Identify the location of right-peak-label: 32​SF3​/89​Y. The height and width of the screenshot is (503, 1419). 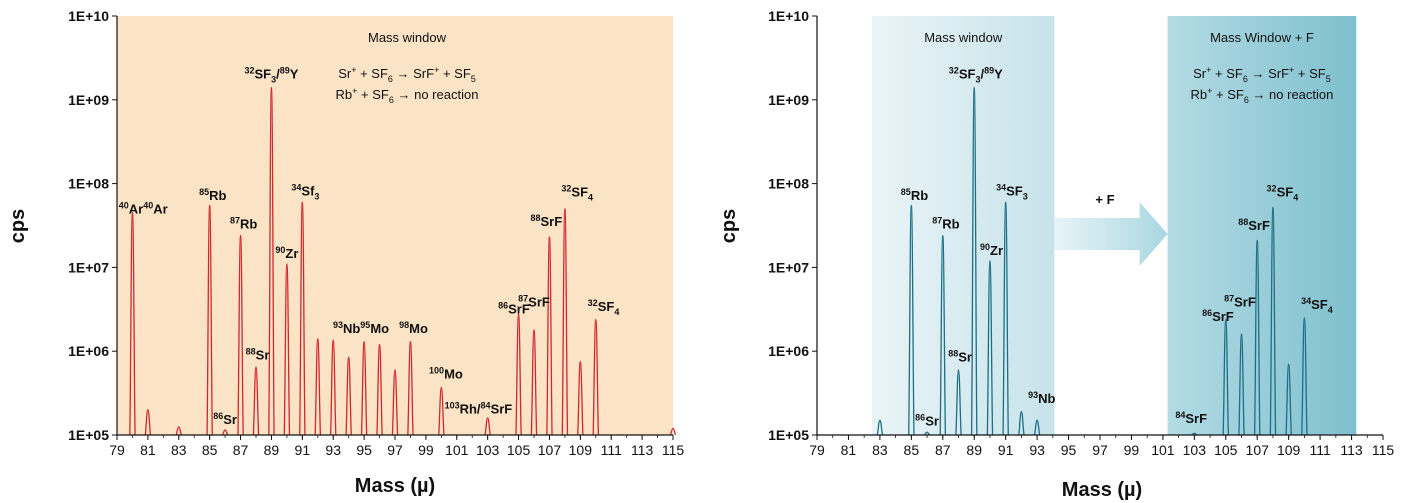
(976, 74).